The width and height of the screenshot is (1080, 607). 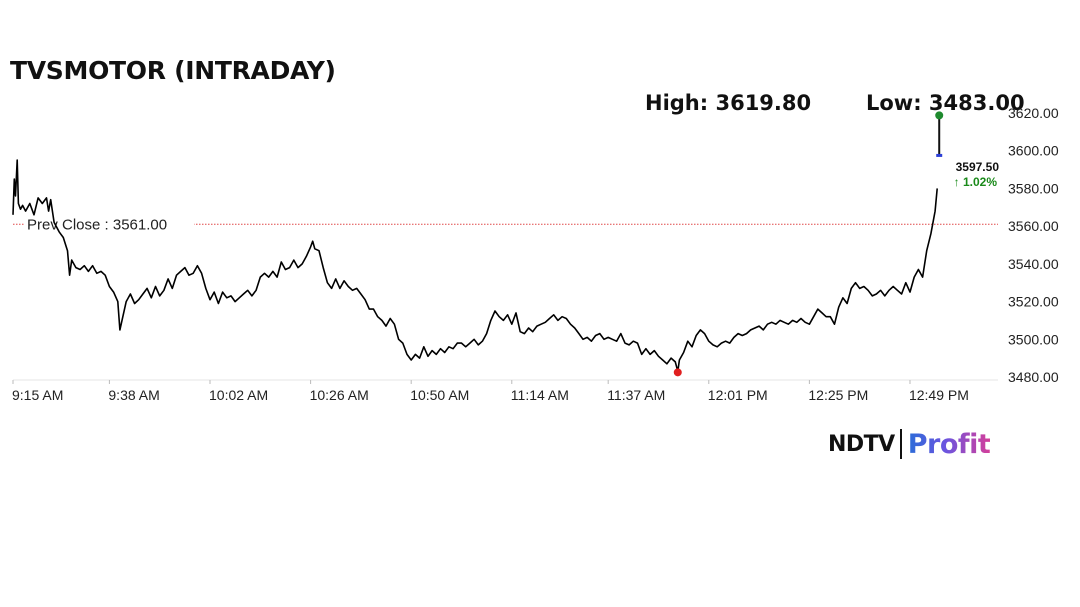 I want to click on y-tick-label: 3560.00, so click(x=1033, y=226).